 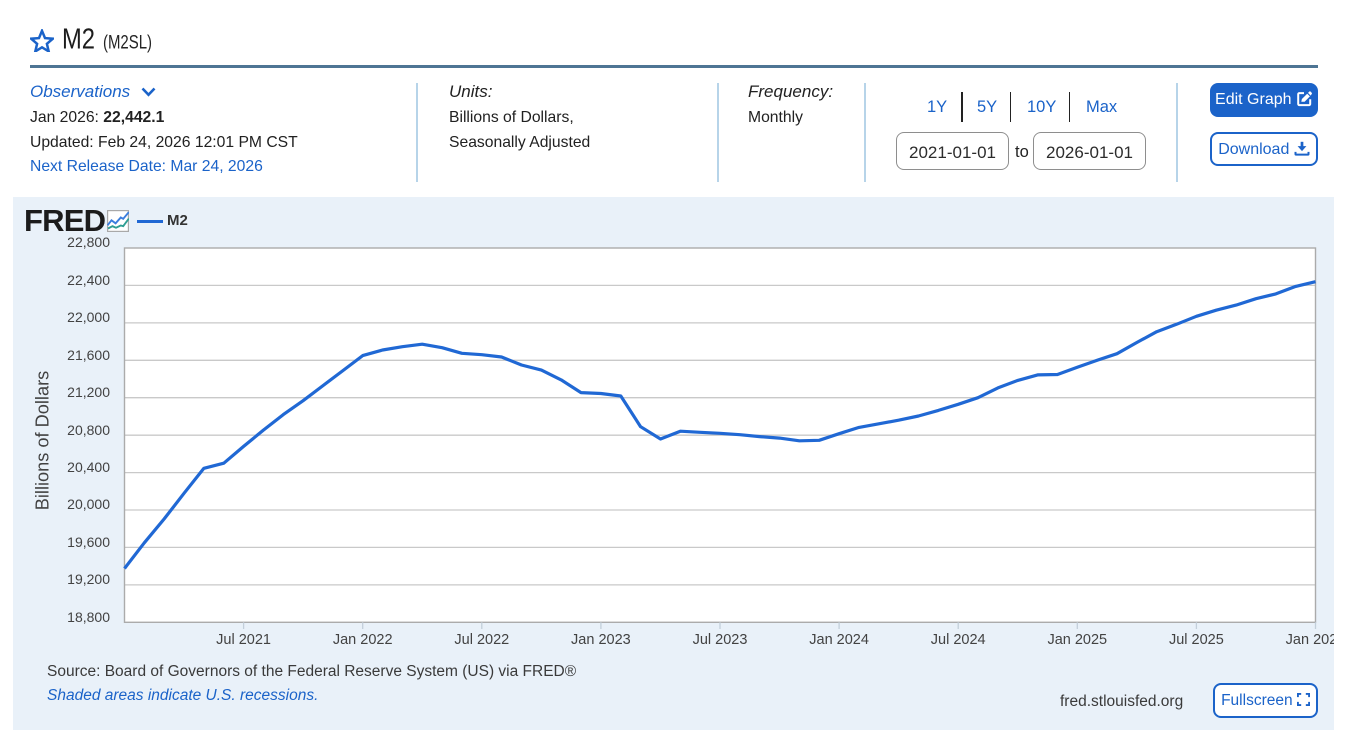 I want to click on svg-text: M2, so click(x=78, y=40).